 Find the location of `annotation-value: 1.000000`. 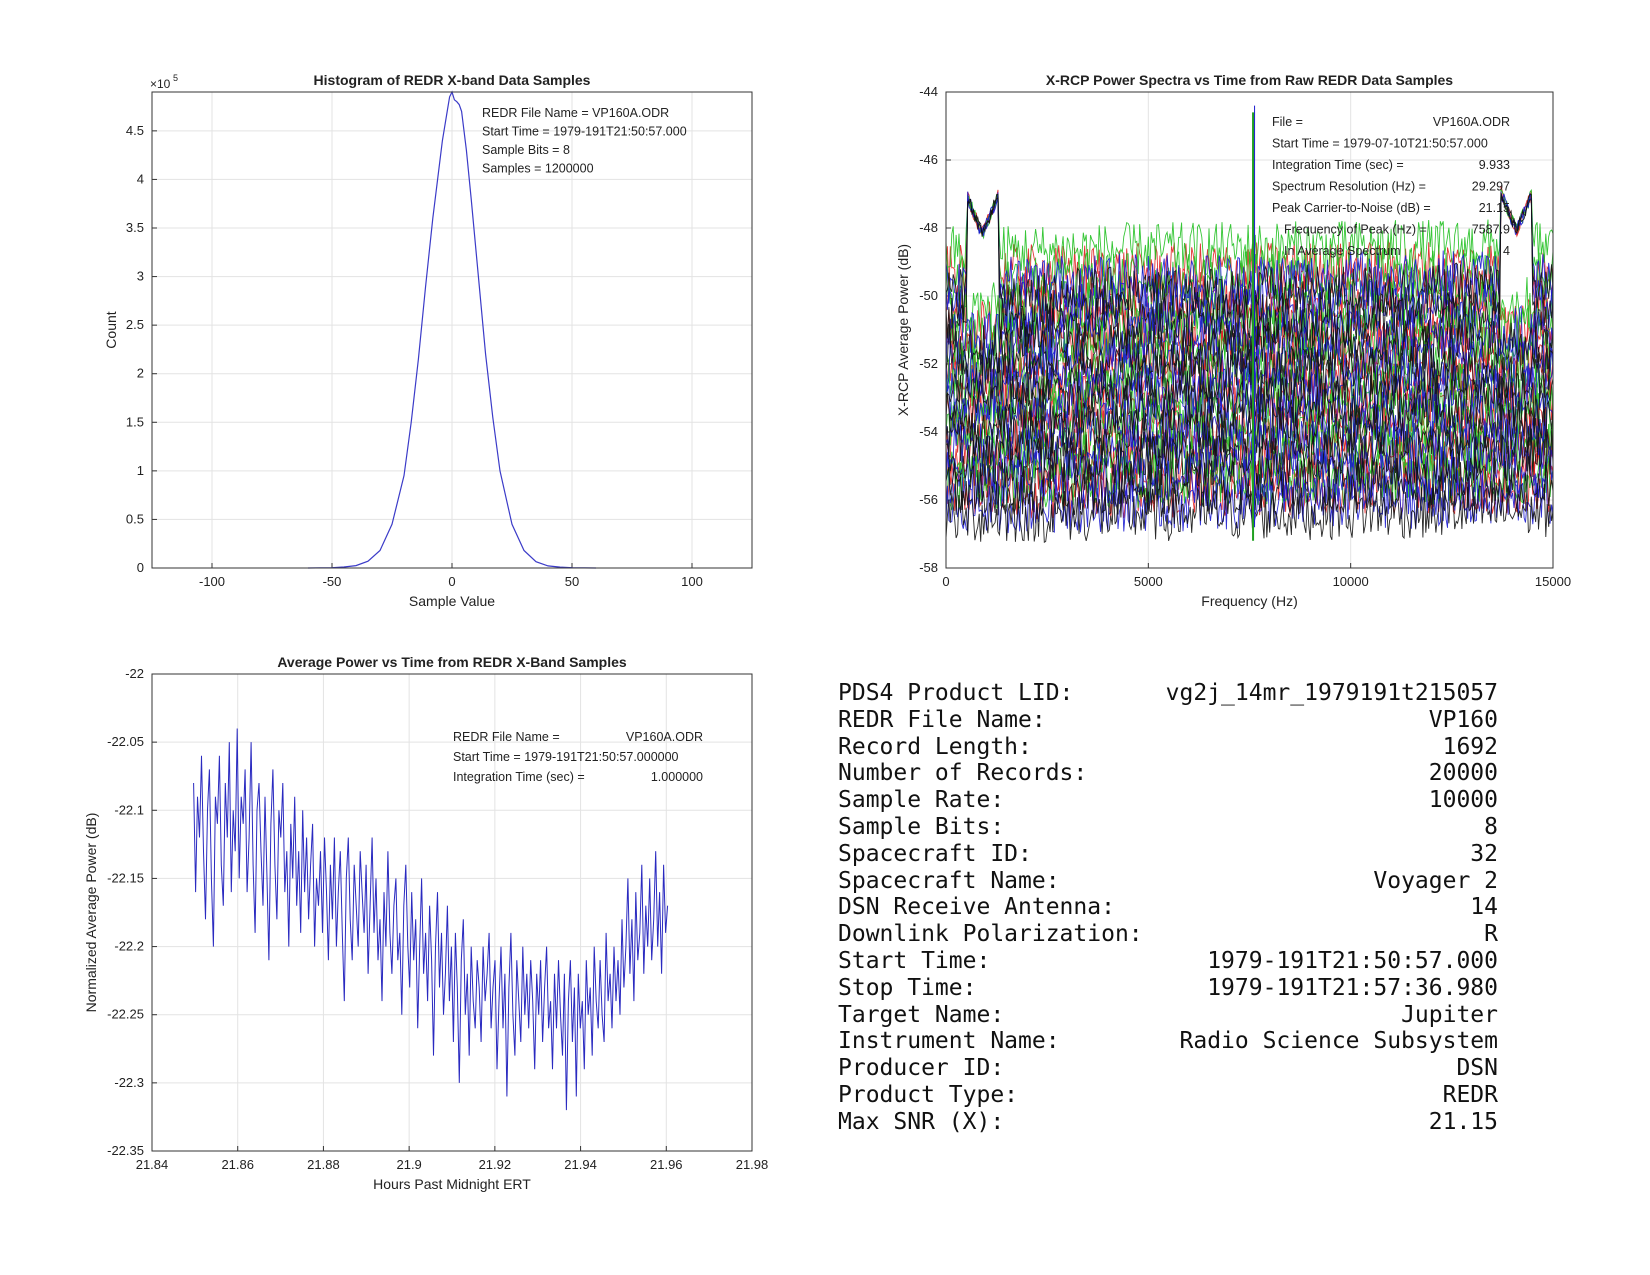

annotation-value: 1.000000 is located at coordinates (677, 777).